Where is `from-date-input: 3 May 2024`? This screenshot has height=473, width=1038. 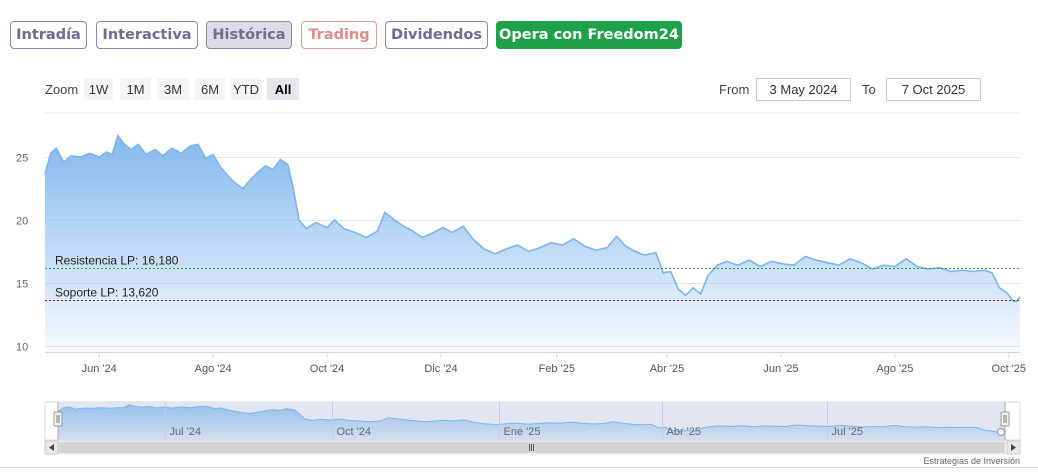
from-date-input: 3 May 2024 is located at coordinates (803, 89).